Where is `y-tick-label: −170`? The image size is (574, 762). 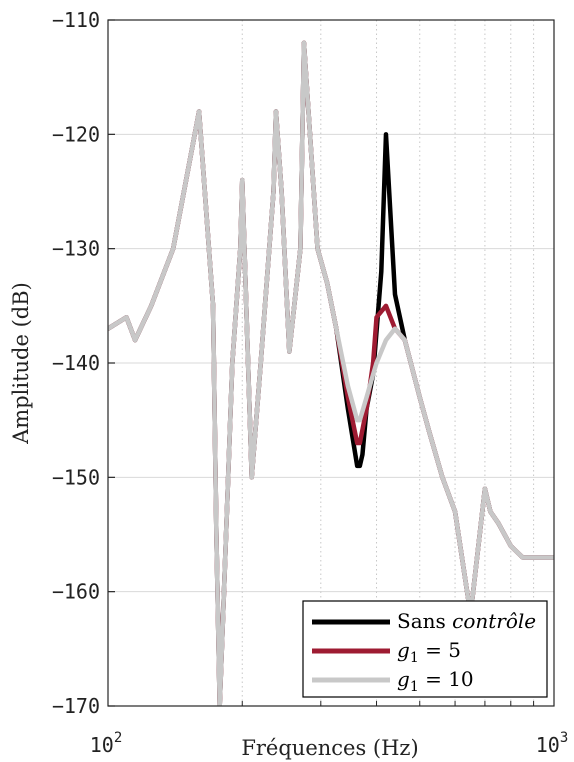
y-tick-label: −170 is located at coordinates (76, 706).